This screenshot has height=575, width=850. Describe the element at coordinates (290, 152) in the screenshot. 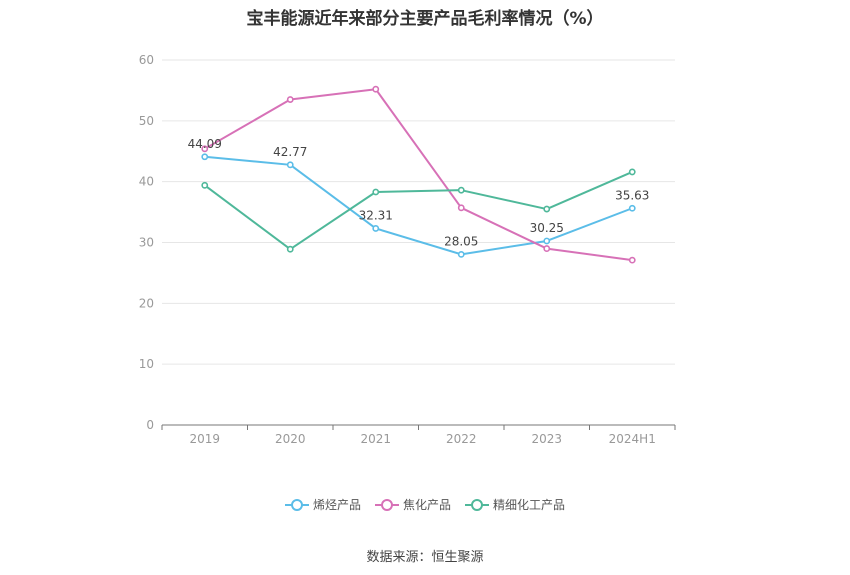

I see `data-label: 42.77` at that location.